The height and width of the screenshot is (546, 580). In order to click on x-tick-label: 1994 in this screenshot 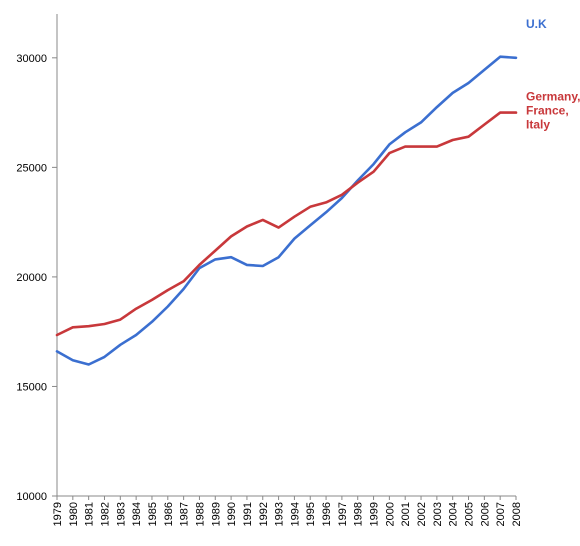, I will do `click(295, 514)`.